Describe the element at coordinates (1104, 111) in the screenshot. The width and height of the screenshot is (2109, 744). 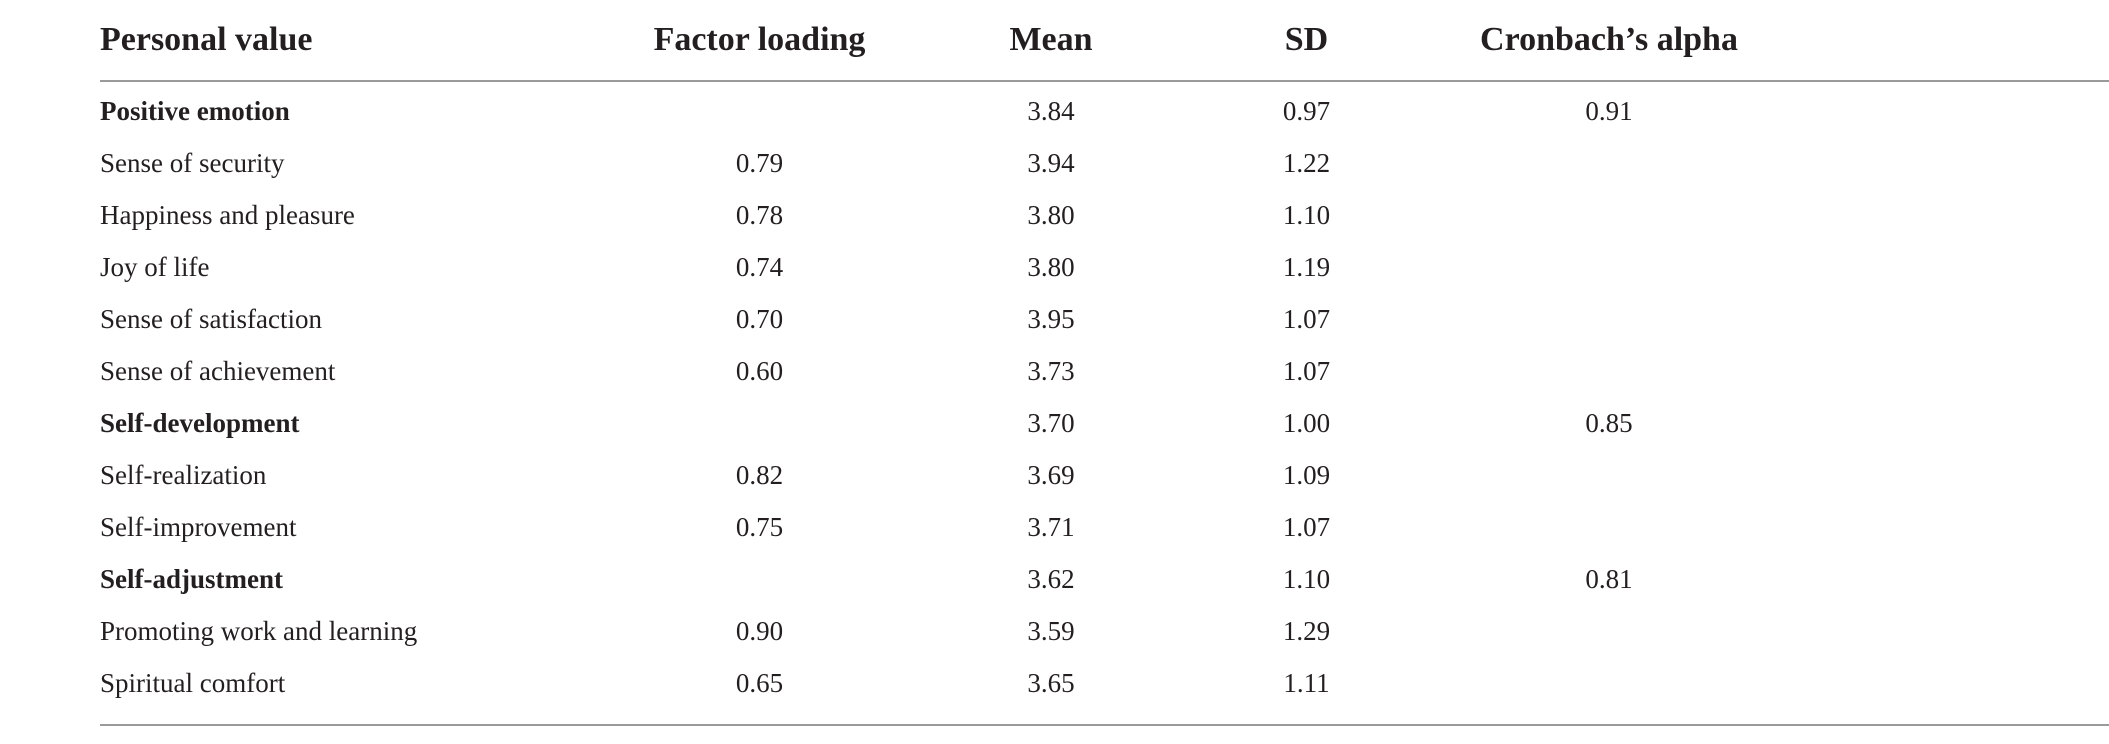
I see `table-group-row: Positive emotion 3.84 0.97 0.91` at that location.